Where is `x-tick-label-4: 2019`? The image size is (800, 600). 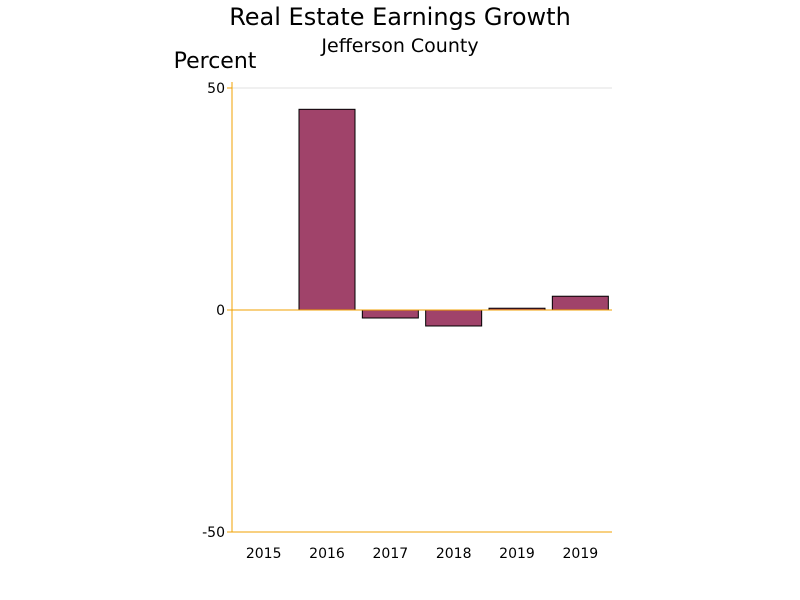 x-tick-label-4: 2019 is located at coordinates (517, 554).